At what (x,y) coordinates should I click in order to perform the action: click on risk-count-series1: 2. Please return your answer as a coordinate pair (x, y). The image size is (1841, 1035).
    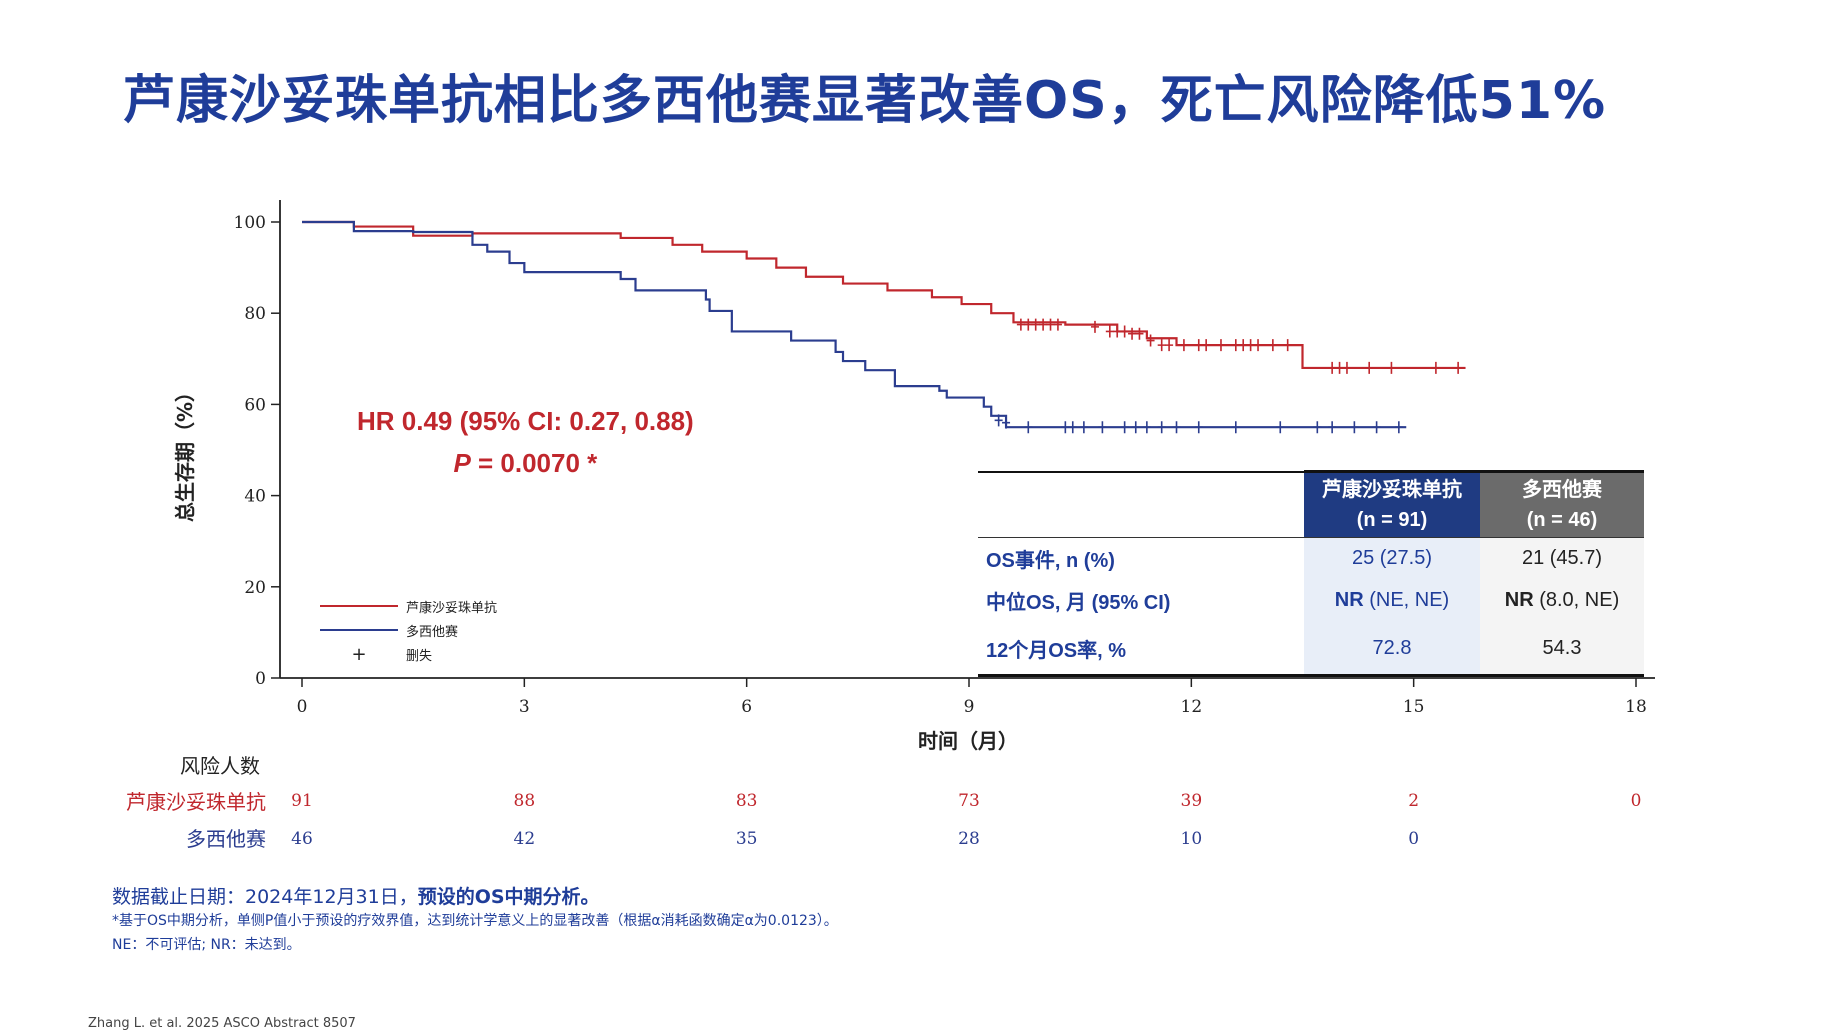
    Looking at the image, I should click on (1413, 801).